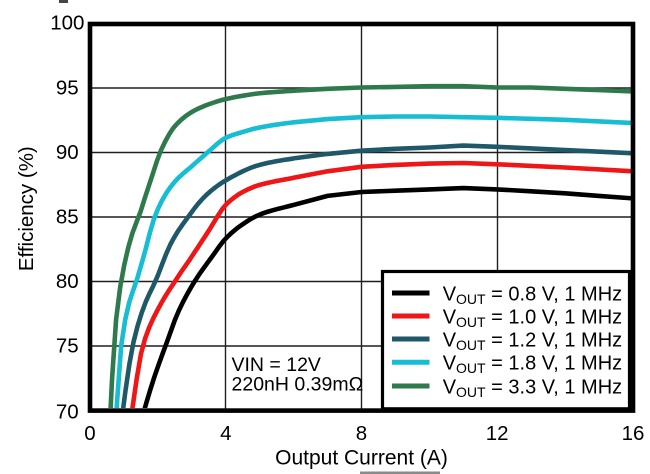 The width and height of the screenshot is (650, 474). Describe the element at coordinates (497, 433) in the screenshot. I see `svg-text: 12` at that location.